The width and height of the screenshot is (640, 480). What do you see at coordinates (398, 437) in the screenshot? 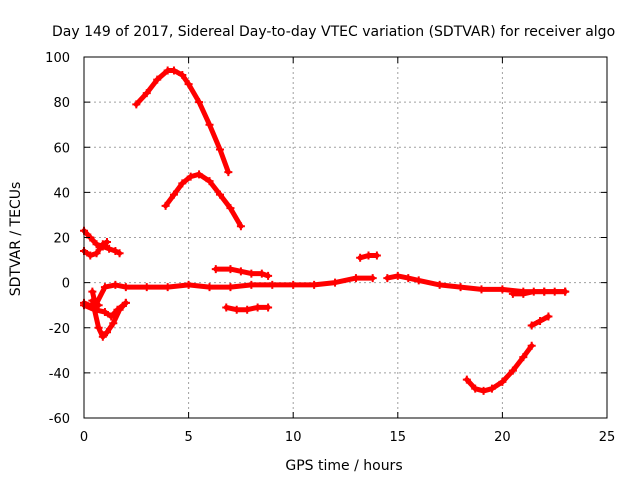
I see `x-tick-label: 15` at bounding box center [398, 437].